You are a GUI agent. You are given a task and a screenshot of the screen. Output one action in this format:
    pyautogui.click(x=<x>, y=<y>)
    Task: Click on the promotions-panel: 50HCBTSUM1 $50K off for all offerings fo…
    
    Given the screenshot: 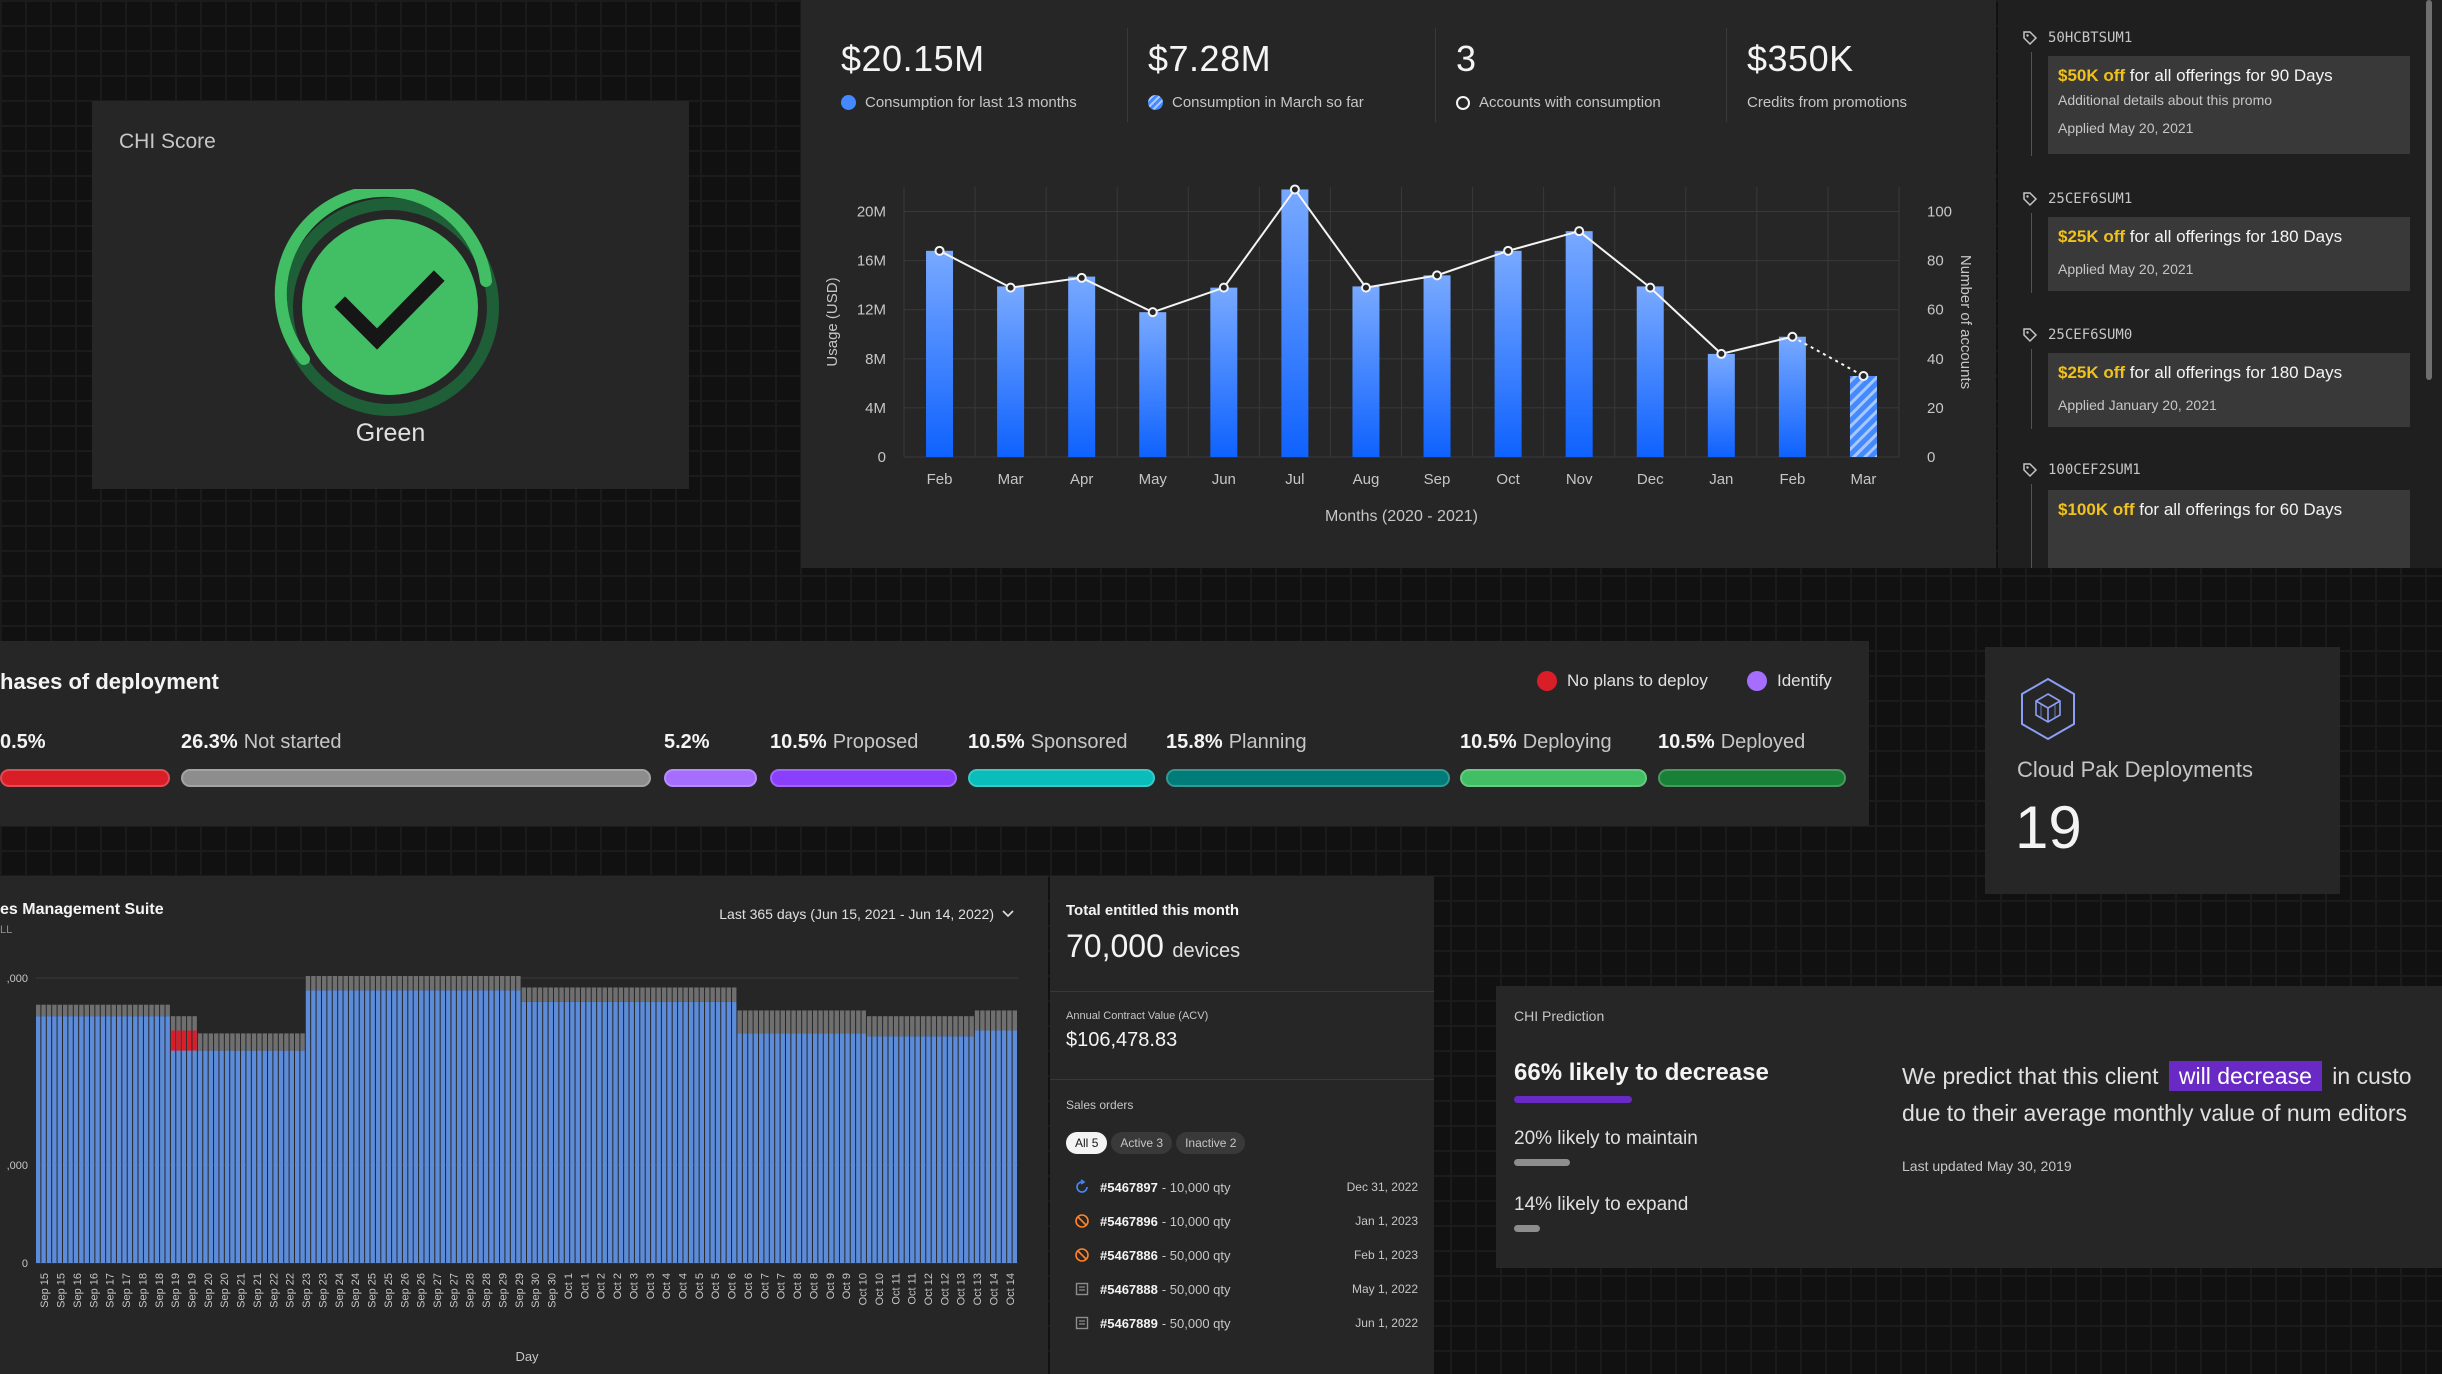 What is the action you would take?
    pyautogui.click(x=2220, y=284)
    